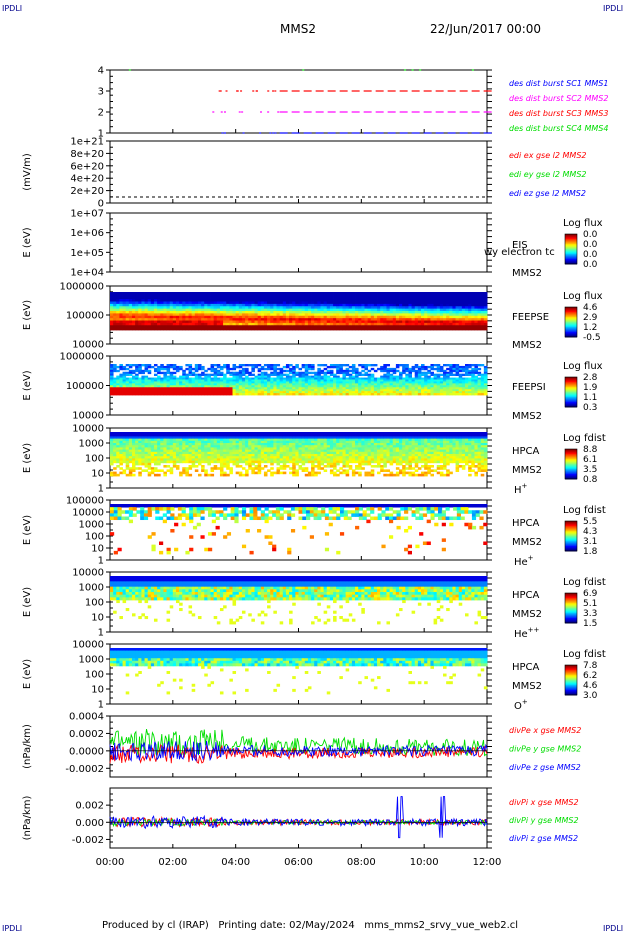 This screenshot has width=630, height=934. What do you see at coordinates (298, 101) in the screenshot?
I see `burst-frame` at bounding box center [298, 101].